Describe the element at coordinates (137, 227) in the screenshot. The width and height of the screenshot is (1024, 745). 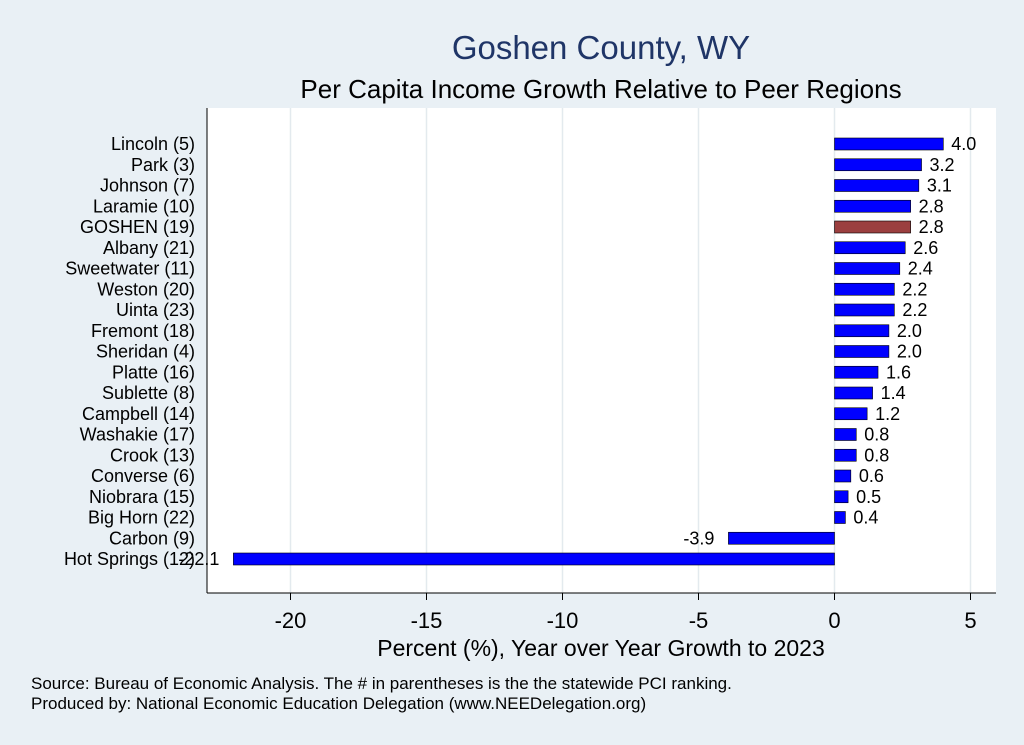
I see `category-label: GOSHEN (19)` at that location.